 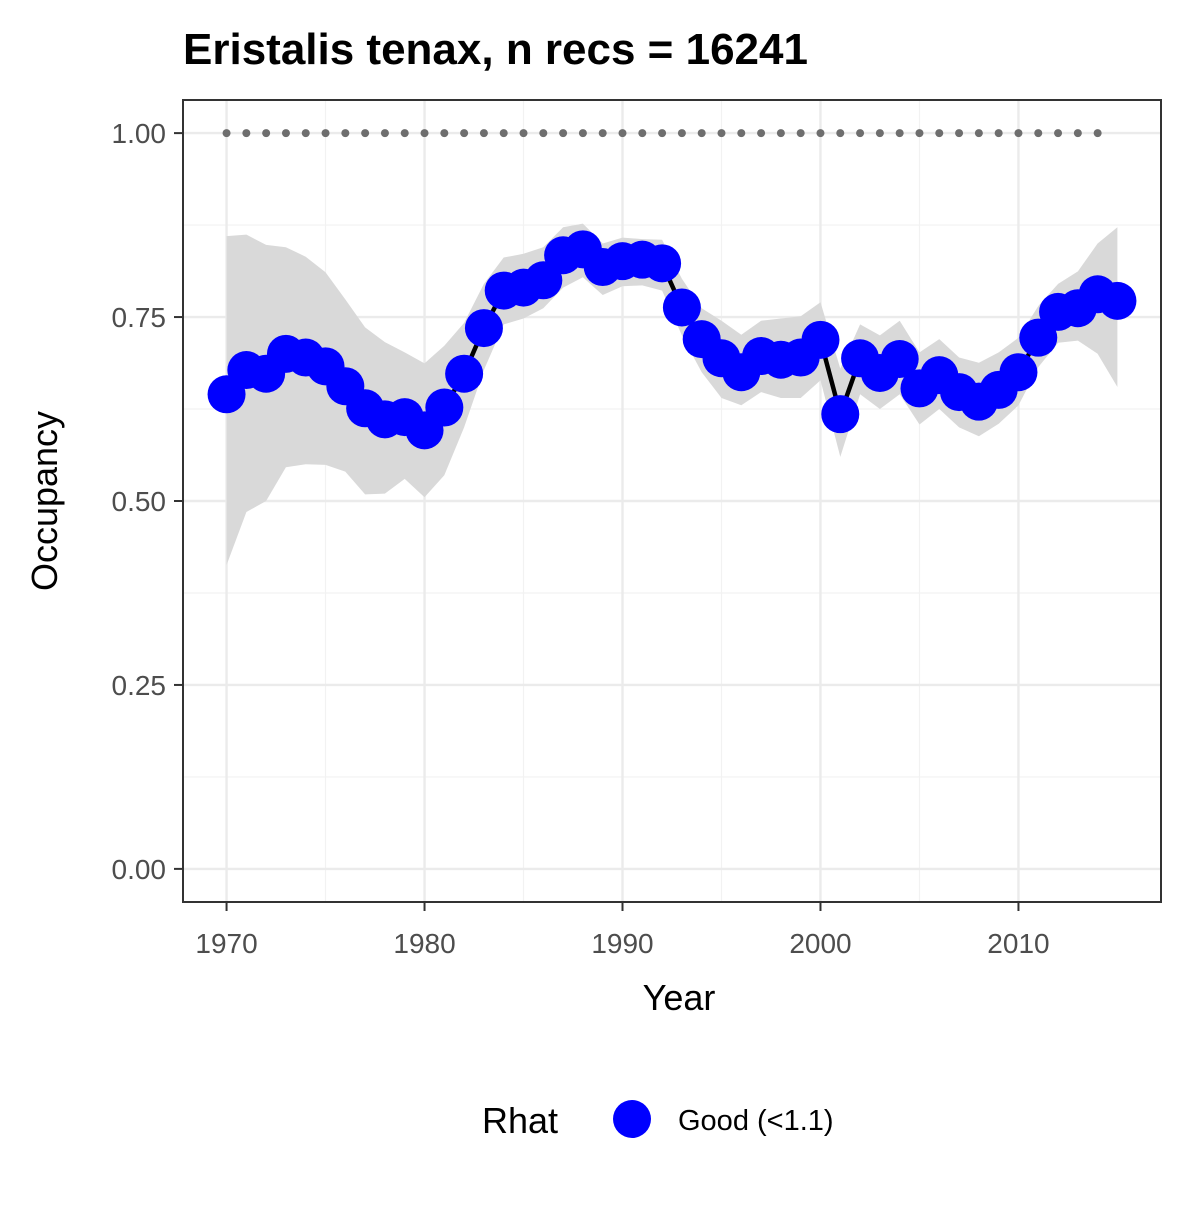 I want to click on legend-key-good-rhat, so click(x=632, y=1119).